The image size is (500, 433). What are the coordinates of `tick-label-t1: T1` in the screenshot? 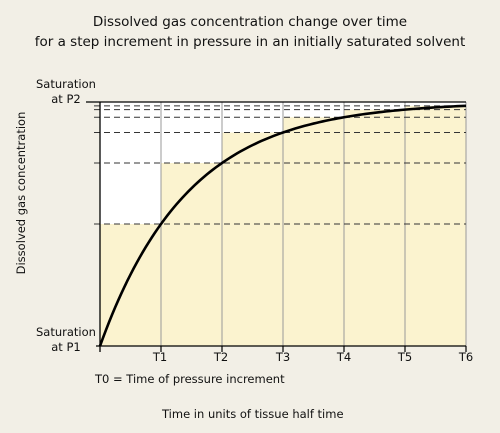 It's located at (160, 357).